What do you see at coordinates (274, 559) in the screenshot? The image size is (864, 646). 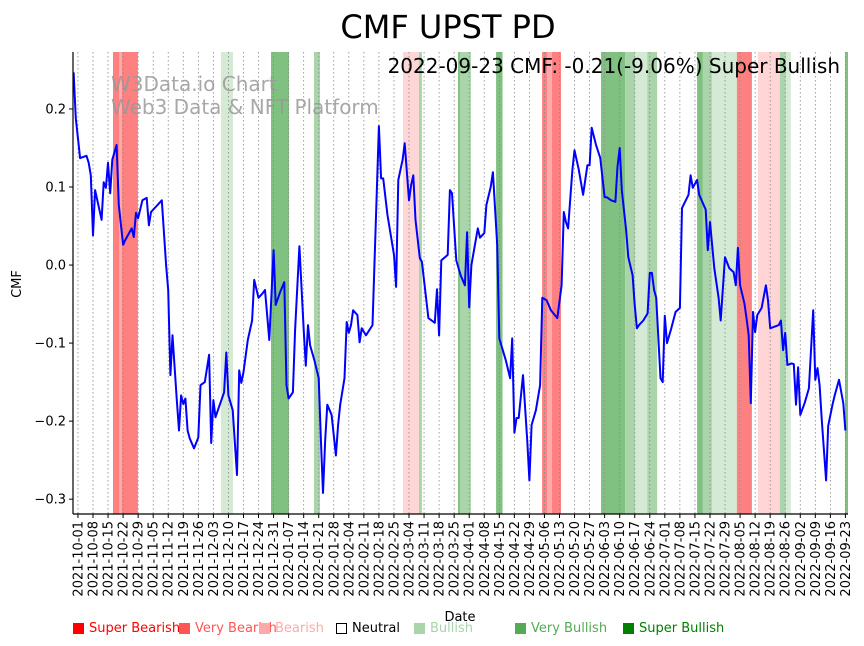 I see `x-tick-label: 2021-12-31` at bounding box center [274, 559].